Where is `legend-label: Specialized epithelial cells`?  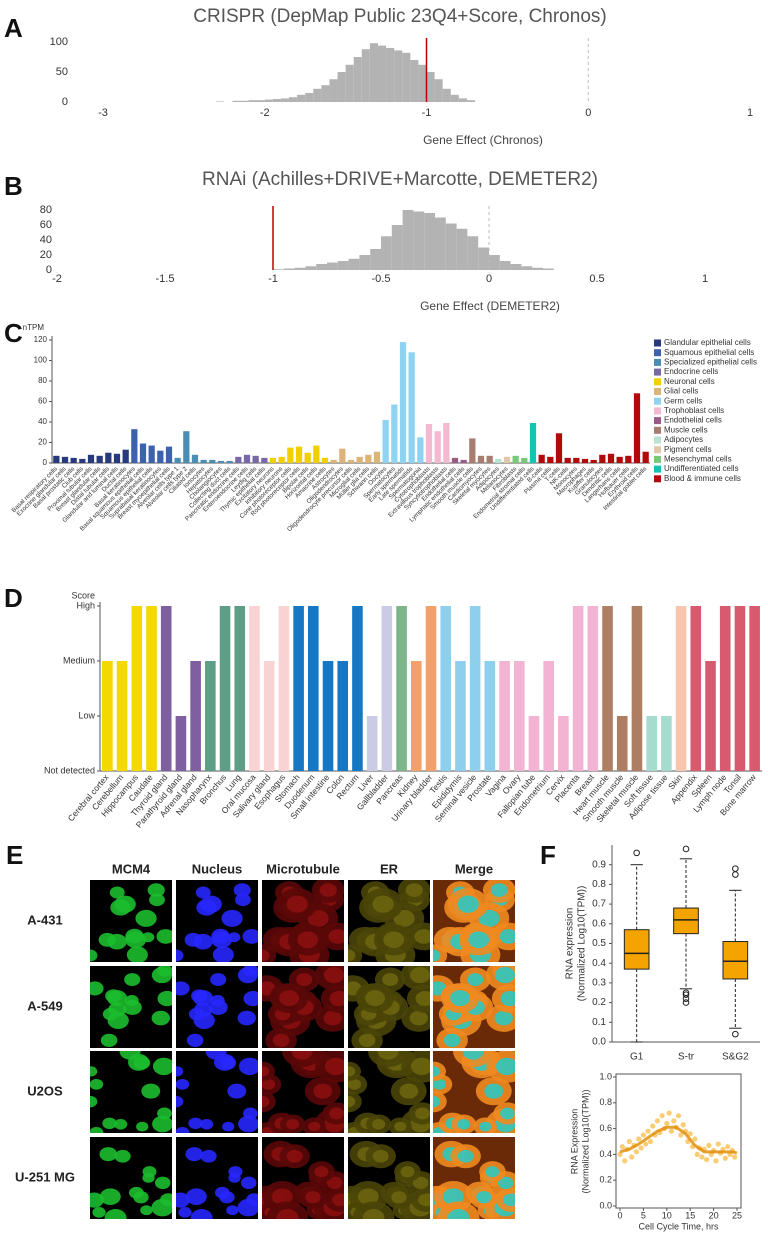
legend-label: Specialized epithelial cells is located at coordinates (710, 362).